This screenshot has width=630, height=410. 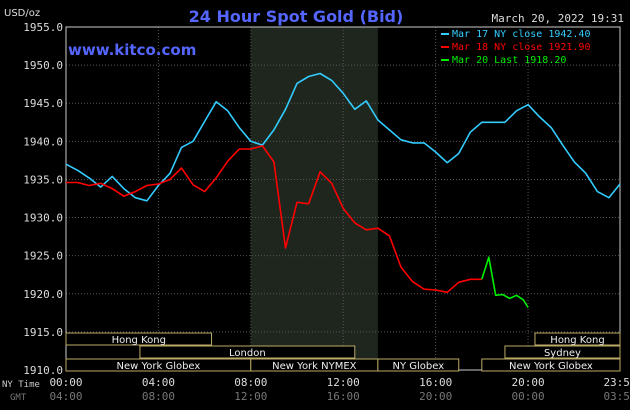 I want to click on y-tick-label: 1950.0, so click(x=43, y=65).